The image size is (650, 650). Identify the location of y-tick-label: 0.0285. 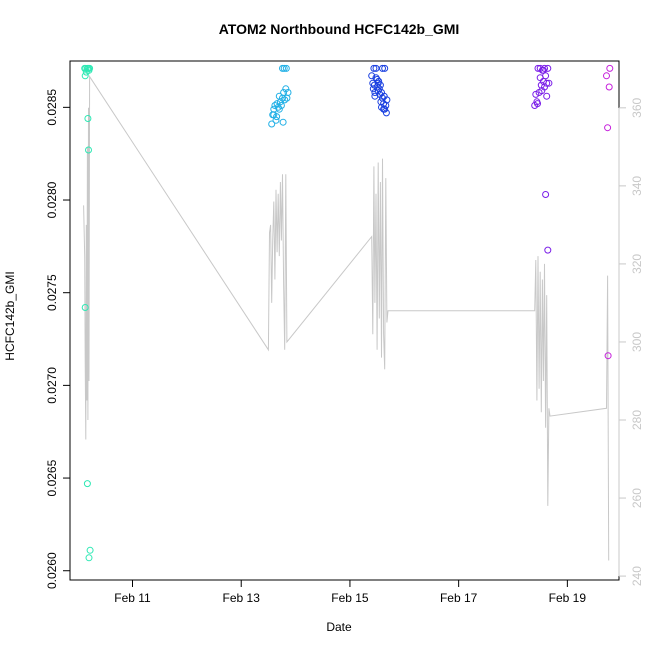
(52, 107).